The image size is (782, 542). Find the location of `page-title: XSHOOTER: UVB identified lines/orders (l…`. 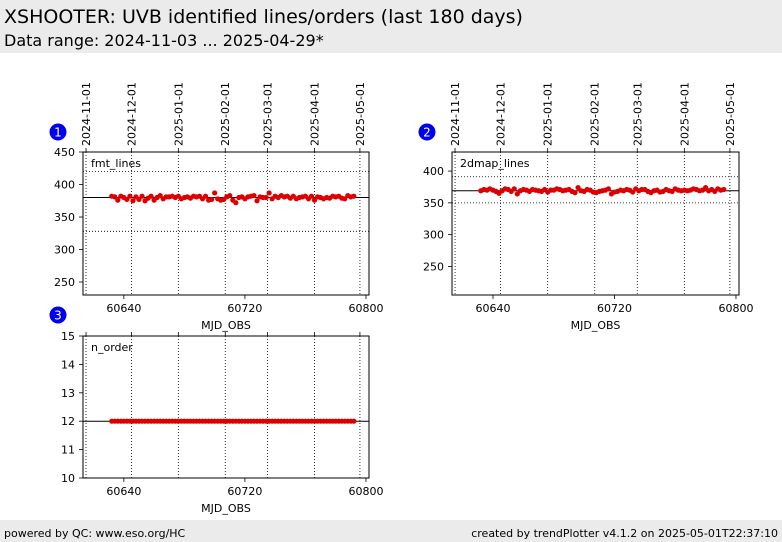

page-title: XSHOOTER: UVB identified lines/orders (l… is located at coordinates (263, 17).